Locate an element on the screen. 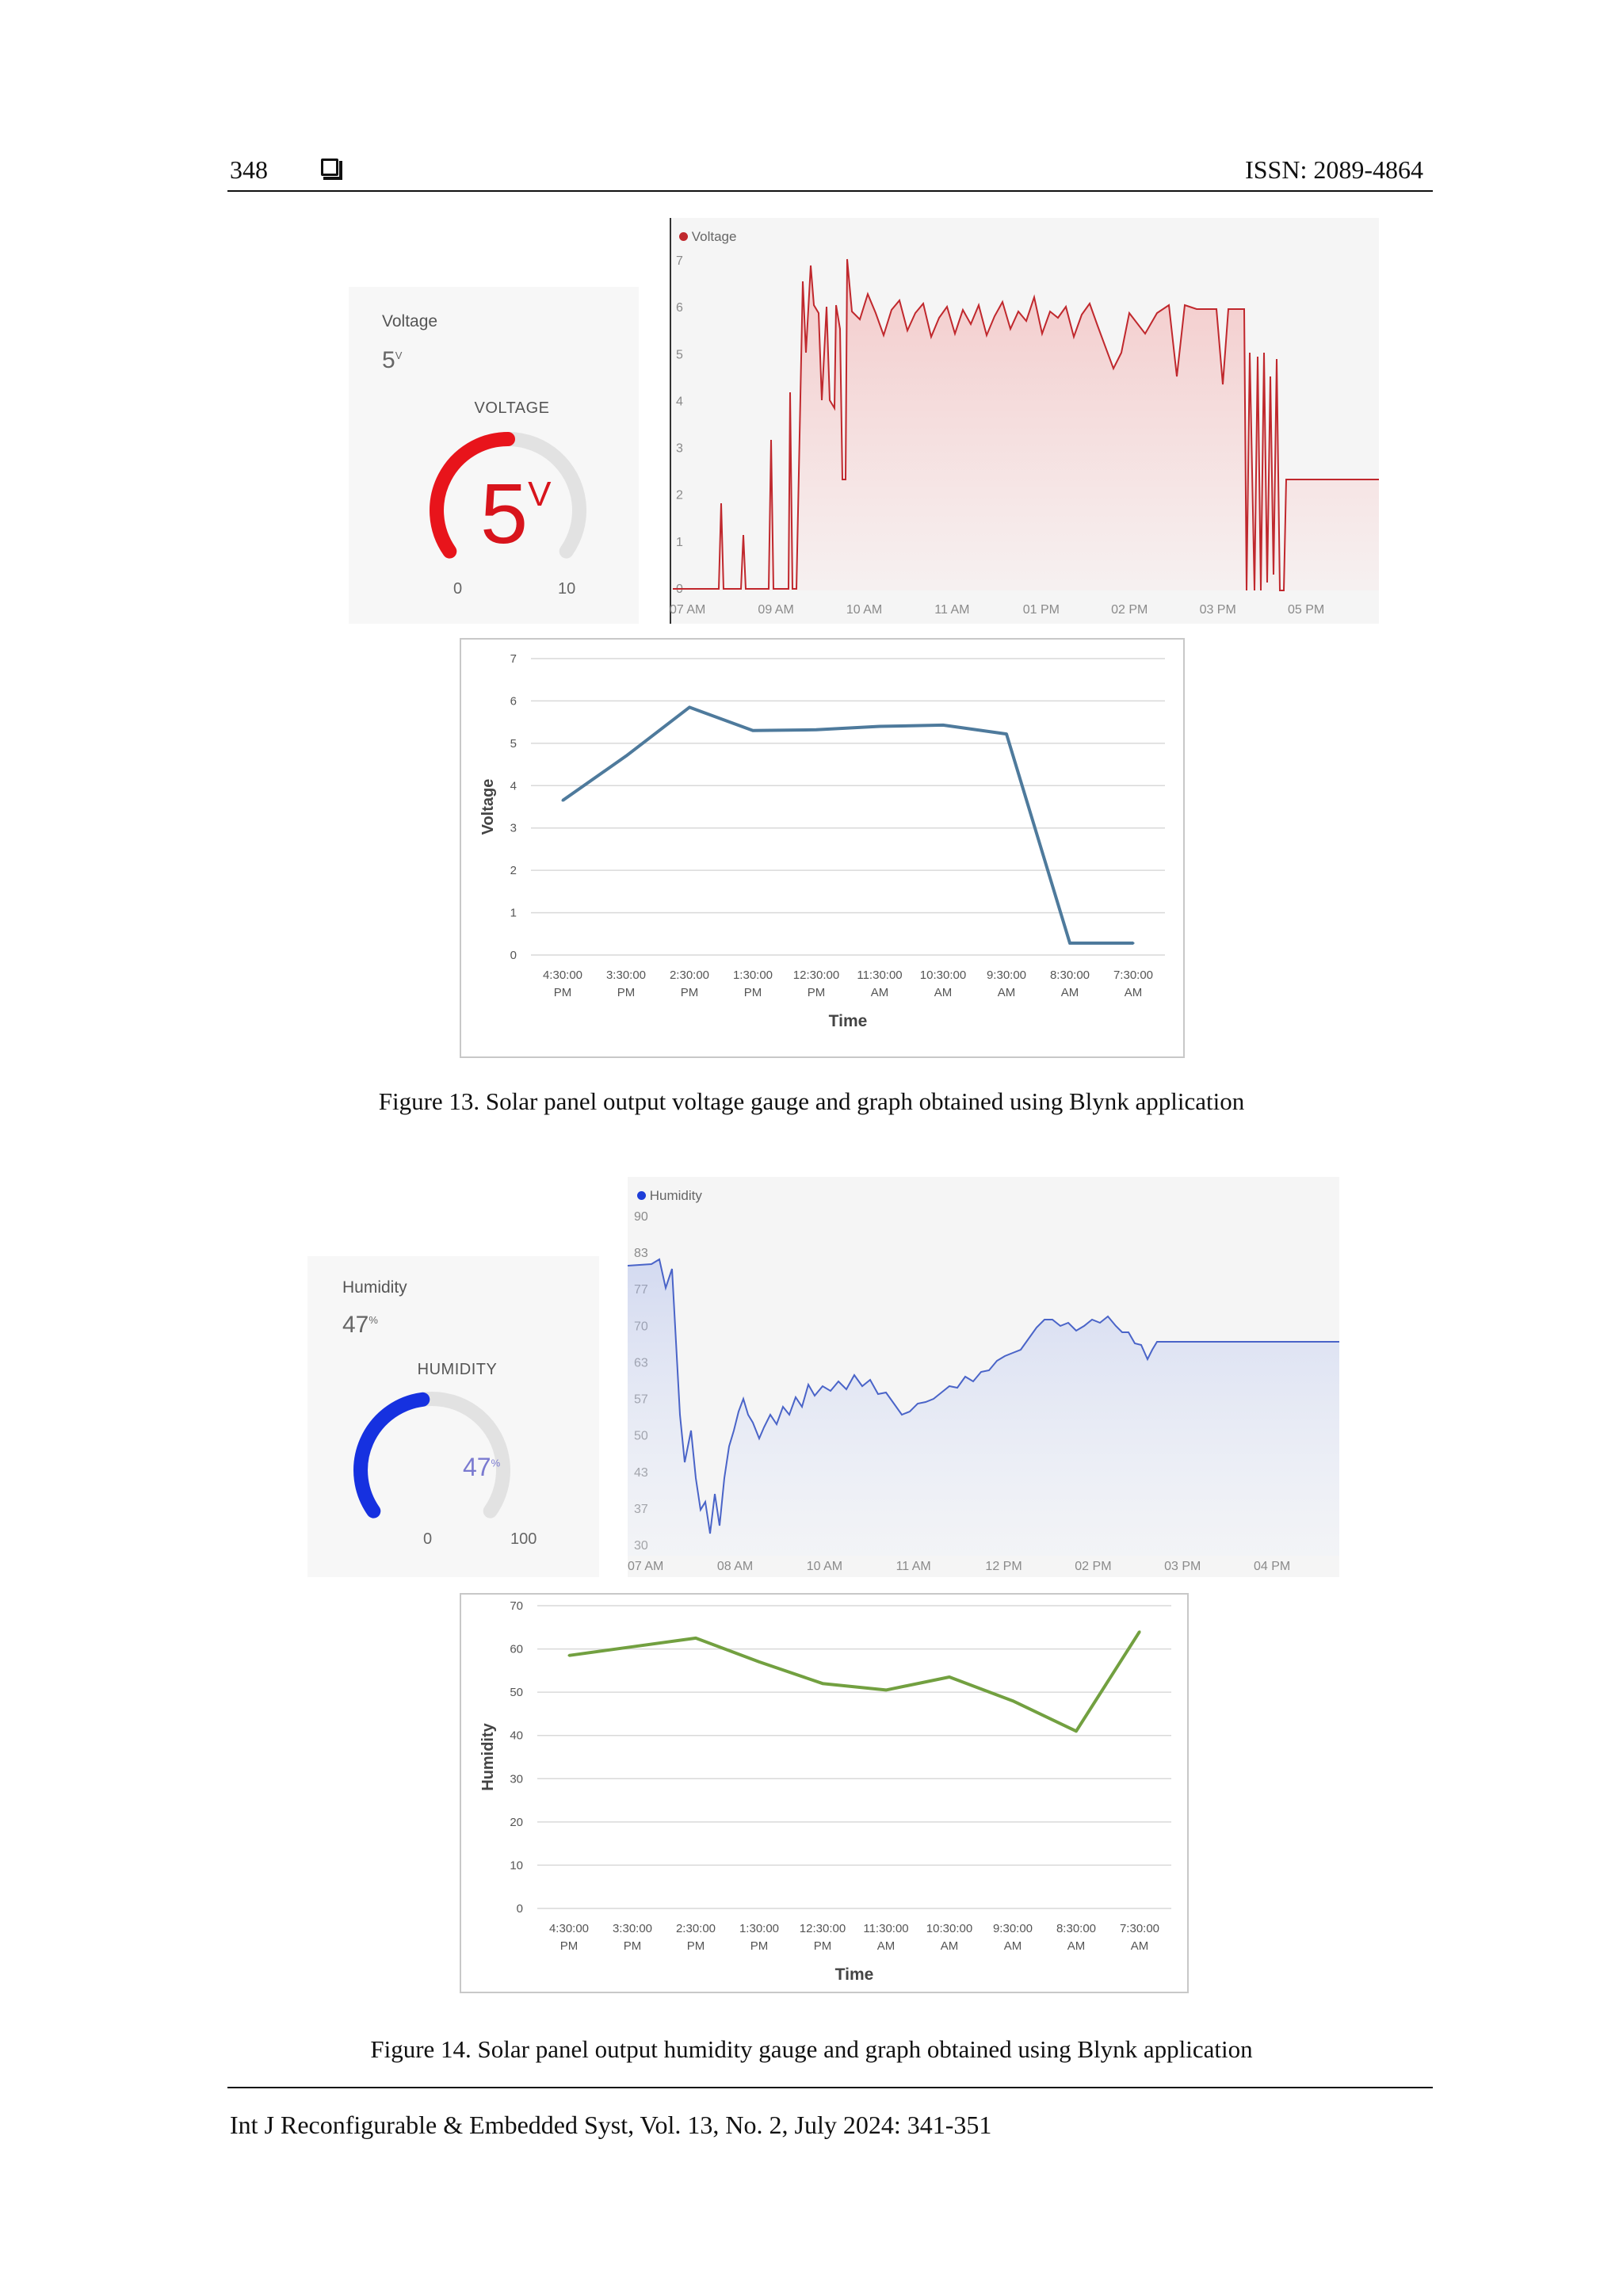 This screenshot has width=1623, height=2296. gauge-fill is located at coordinates (391, 1455).